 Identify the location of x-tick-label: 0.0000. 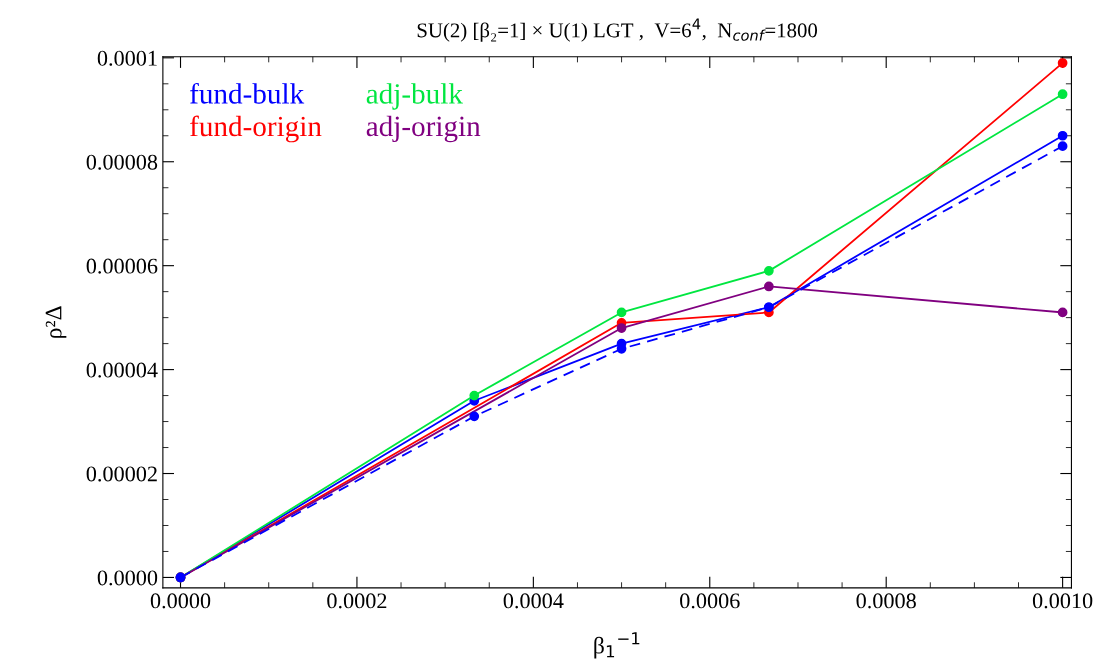
(180, 601).